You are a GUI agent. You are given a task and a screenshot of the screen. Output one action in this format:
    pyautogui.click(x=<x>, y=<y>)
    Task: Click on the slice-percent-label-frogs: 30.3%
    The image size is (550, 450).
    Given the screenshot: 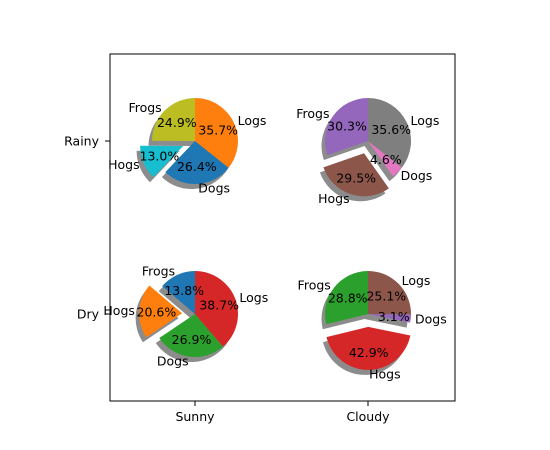 What is the action you would take?
    pyautogui.click(x=347, y=126)
    